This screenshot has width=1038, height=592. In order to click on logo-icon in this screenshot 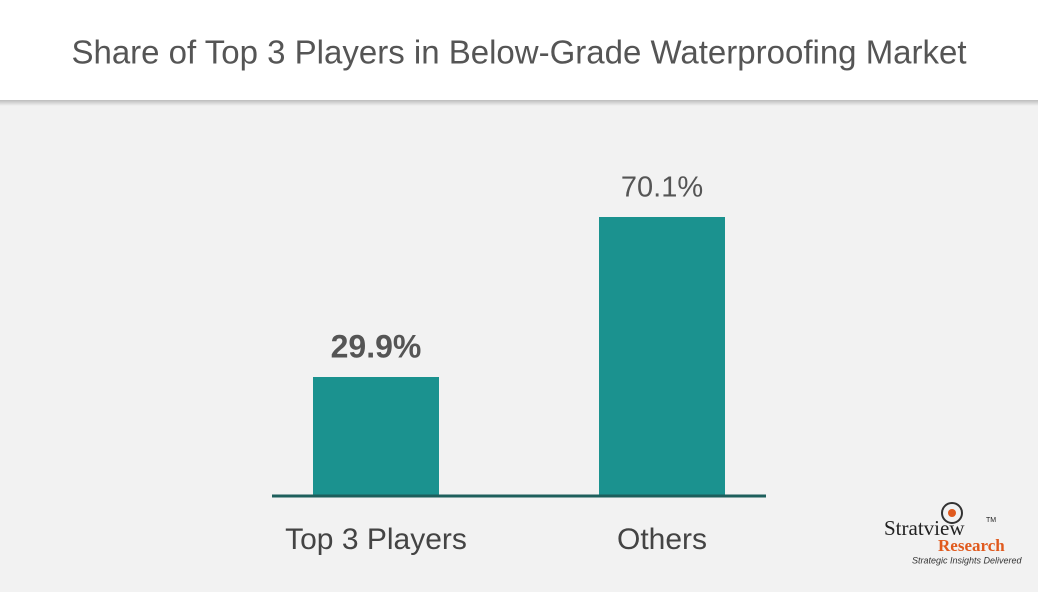, I will do `click(952, 513)`.